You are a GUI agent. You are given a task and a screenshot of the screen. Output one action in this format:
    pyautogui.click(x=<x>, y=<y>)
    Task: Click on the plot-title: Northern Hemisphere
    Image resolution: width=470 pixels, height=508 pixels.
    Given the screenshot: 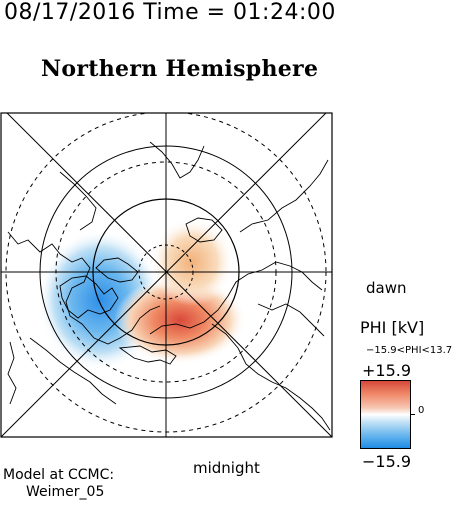 What is the action you would take?
    pyautogui.click(x=180, y=69)
    